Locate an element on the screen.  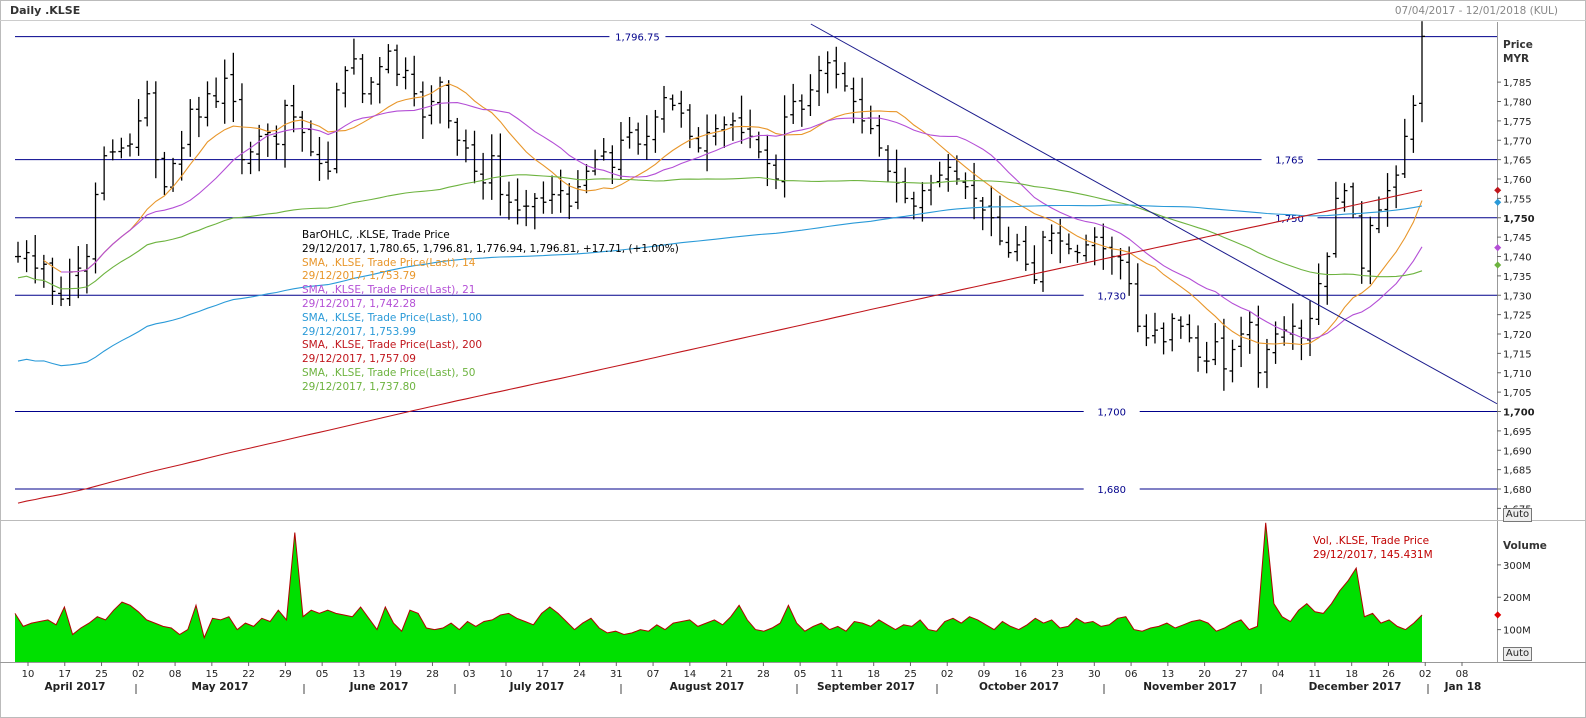
price-tick-label: 1,715 is located at coordinates (1517, 354).